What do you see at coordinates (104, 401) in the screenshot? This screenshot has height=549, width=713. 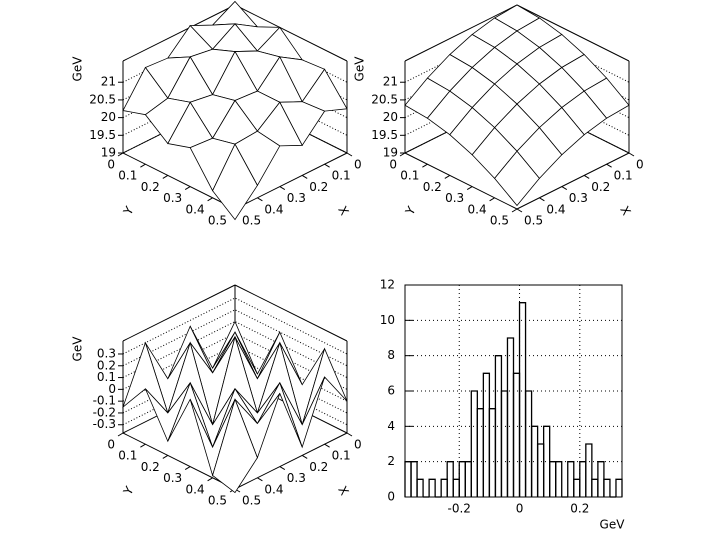 I see `z-tick-label: -0.1` at bounding box center [104, 401].